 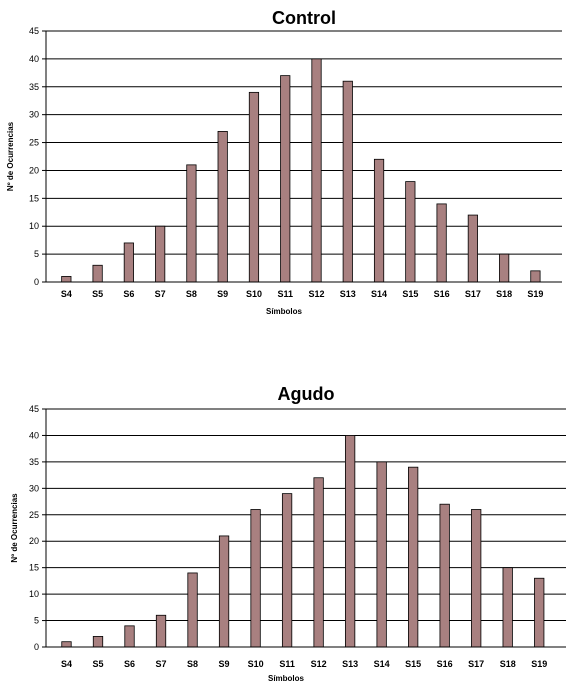 What do you see at coordinates (304, 18) in the screenshot?
I see `chart-title: Control` at bounding box center [304, 18].